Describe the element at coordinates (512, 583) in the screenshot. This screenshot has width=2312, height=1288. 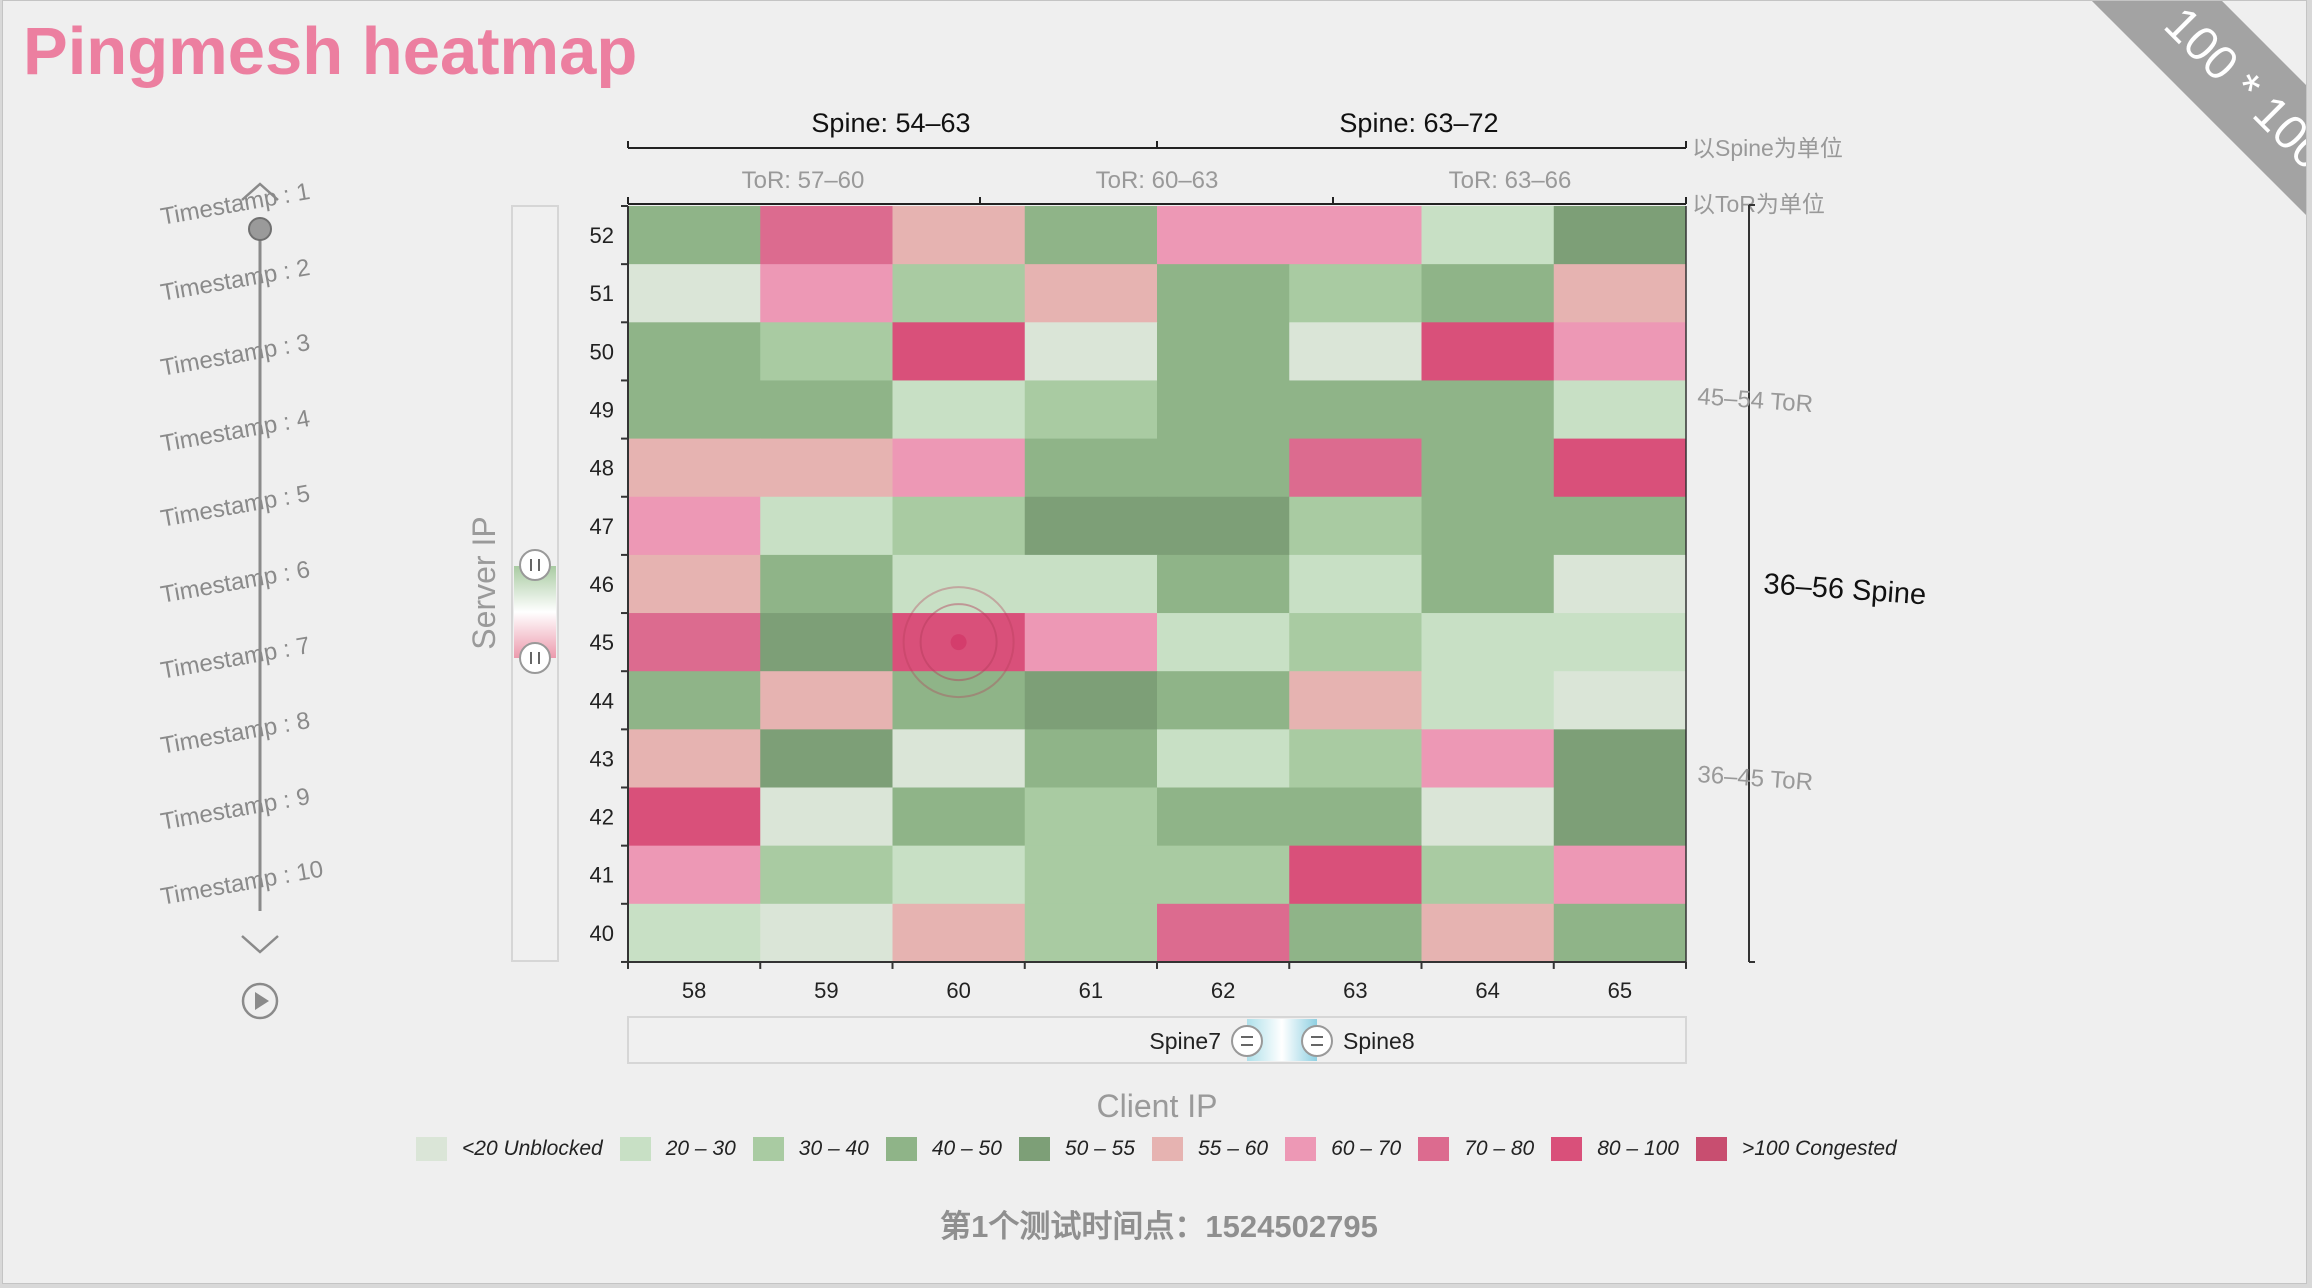
I see `server-ip-slider: Server IP` at that location.